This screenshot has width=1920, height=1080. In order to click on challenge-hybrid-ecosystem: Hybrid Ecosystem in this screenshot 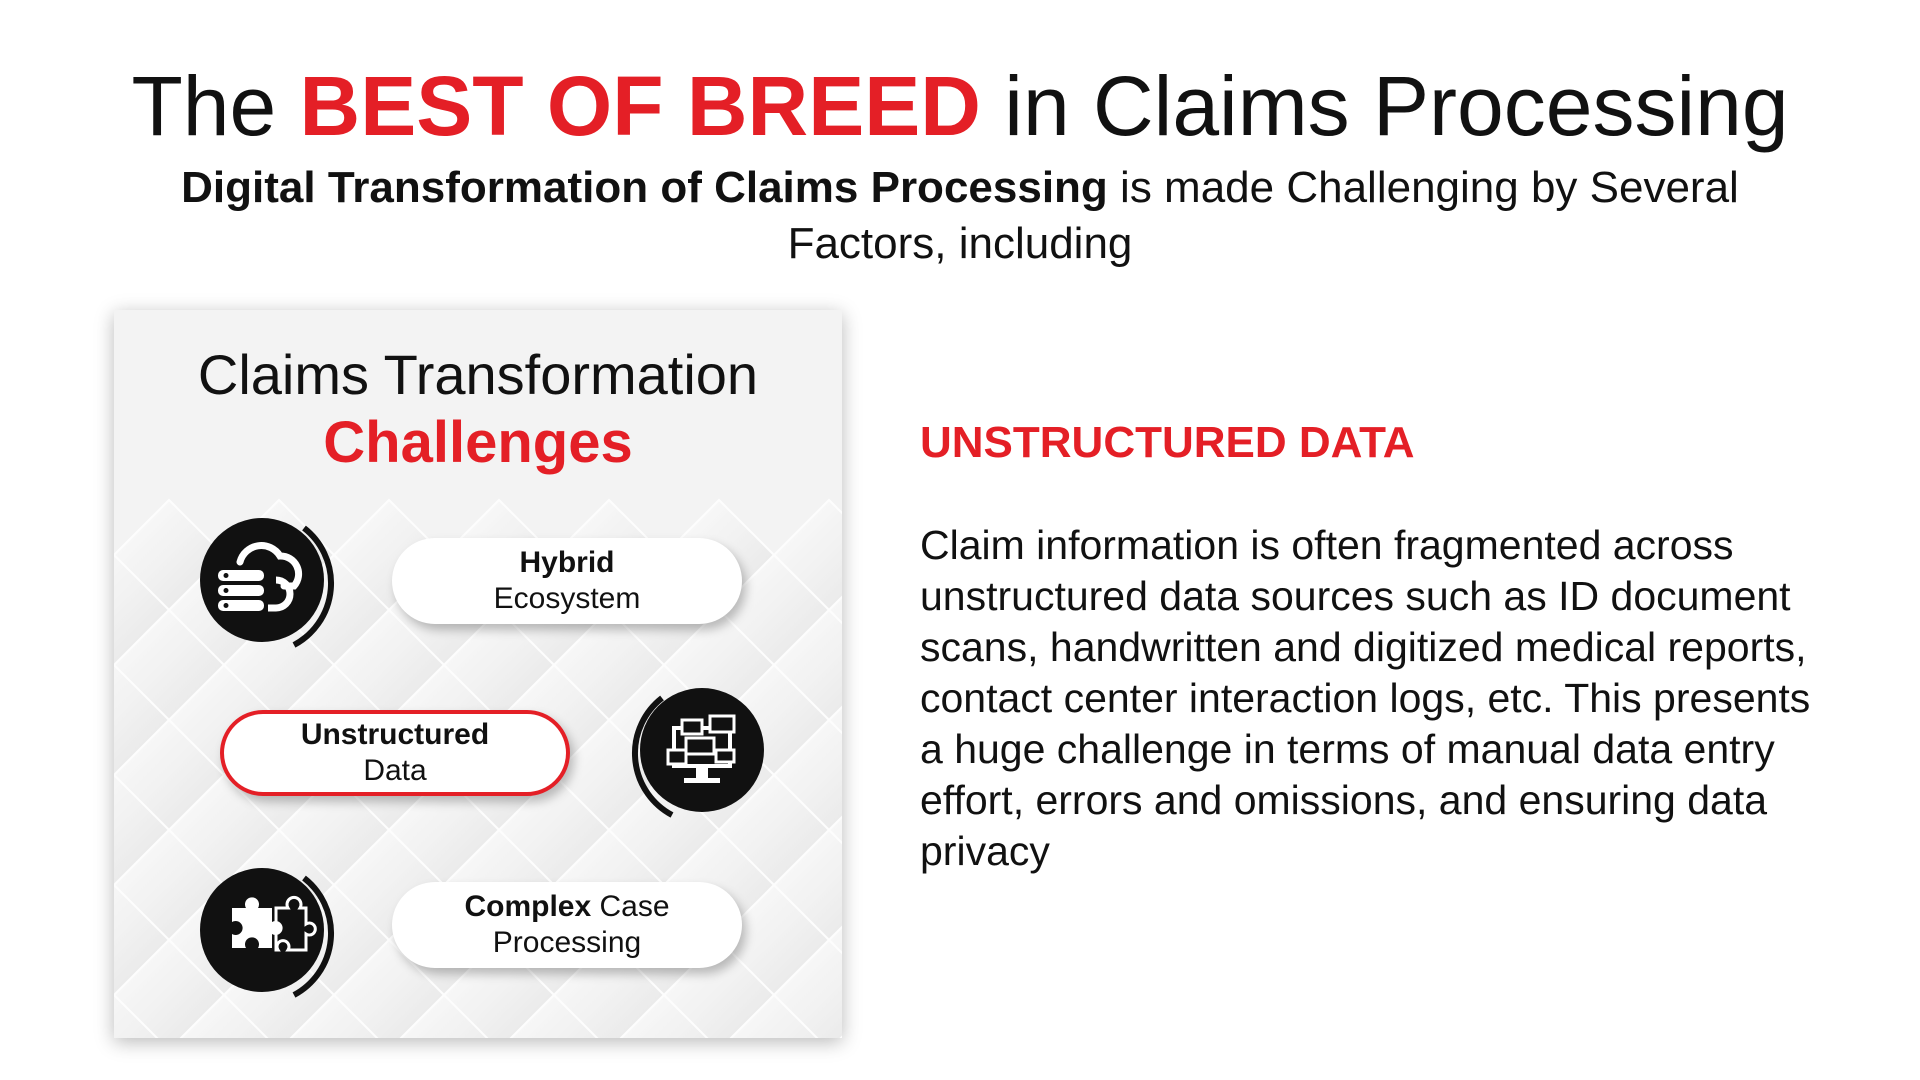, I will do `click(567, 581)`.